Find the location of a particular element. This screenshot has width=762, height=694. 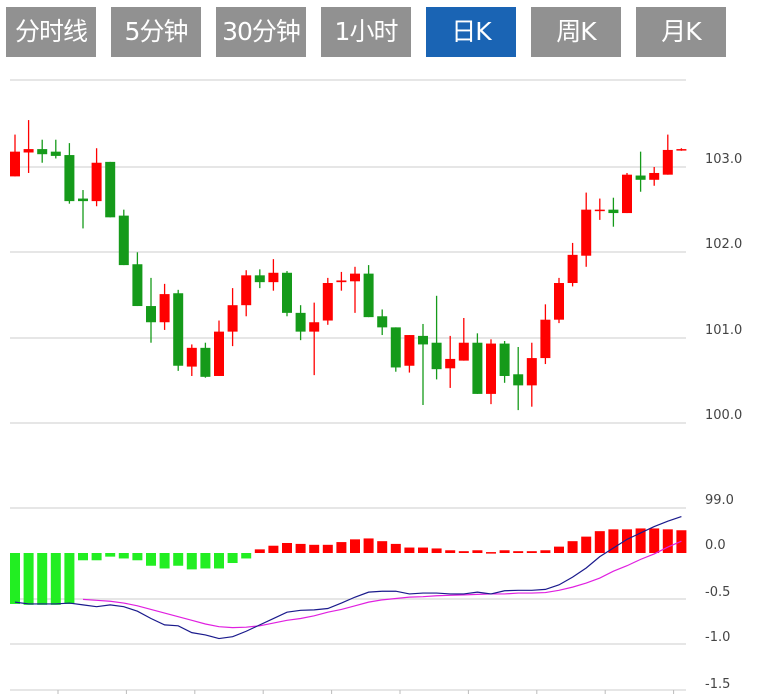

price-tick-label: 100.0 is located at coordinates (723, 415).